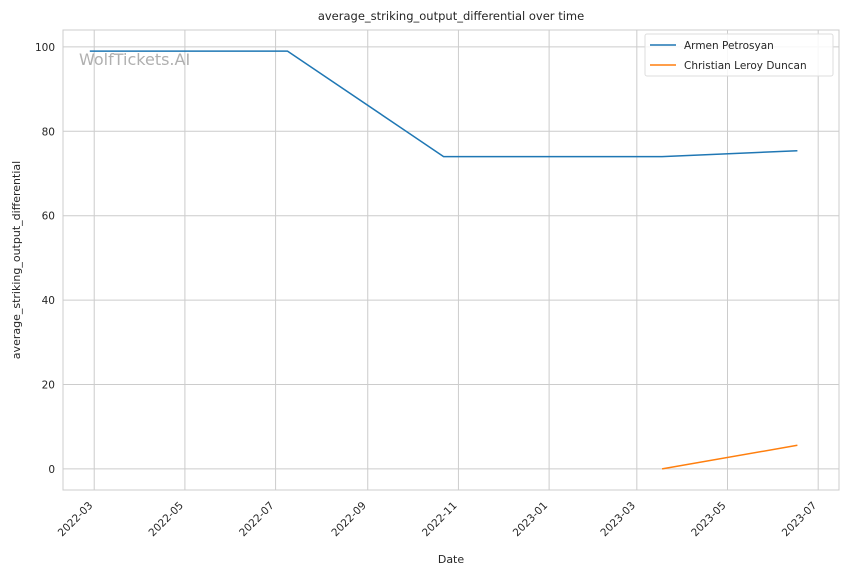 The height and width of the screenshot is (575, 857). I want to click on legend: Armen Petrosyan Christian Leroy Duncan, so click(739, 55).